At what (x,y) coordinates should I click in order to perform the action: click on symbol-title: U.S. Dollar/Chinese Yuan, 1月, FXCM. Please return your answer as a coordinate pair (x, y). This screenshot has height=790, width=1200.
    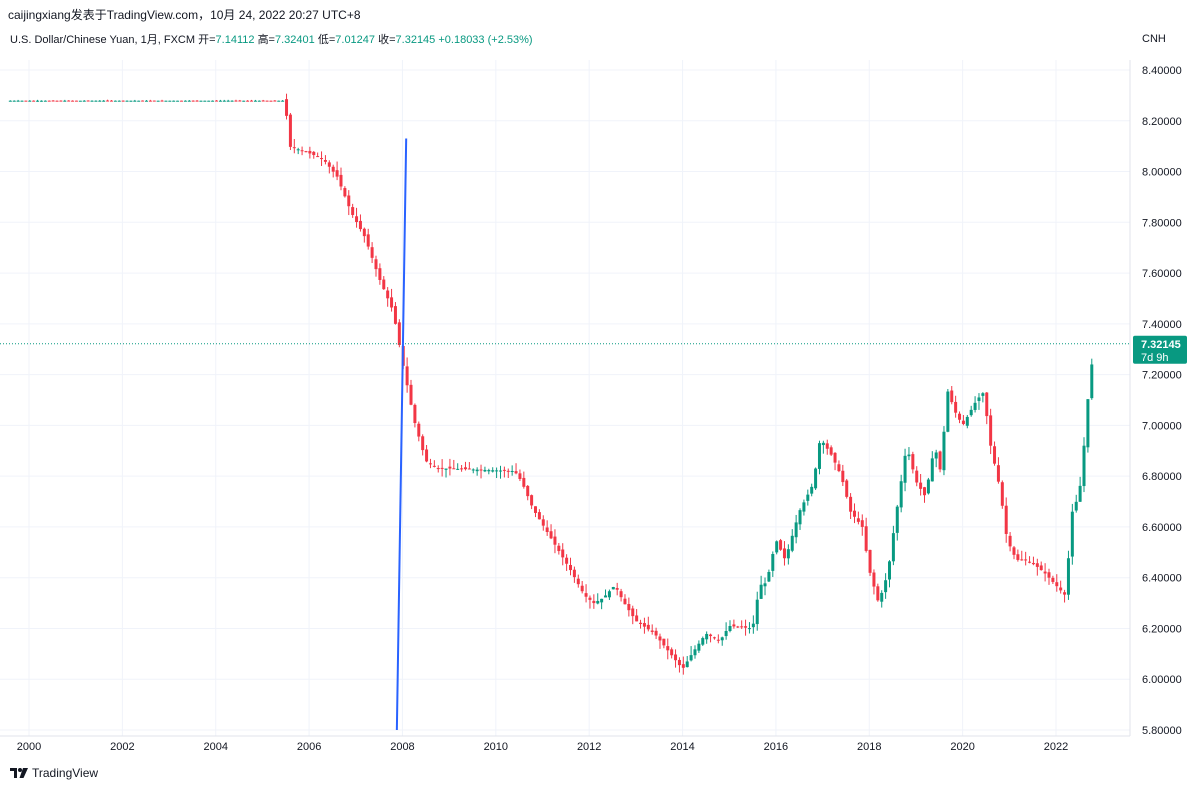
    Looking at the image, I should click on (103, 40).